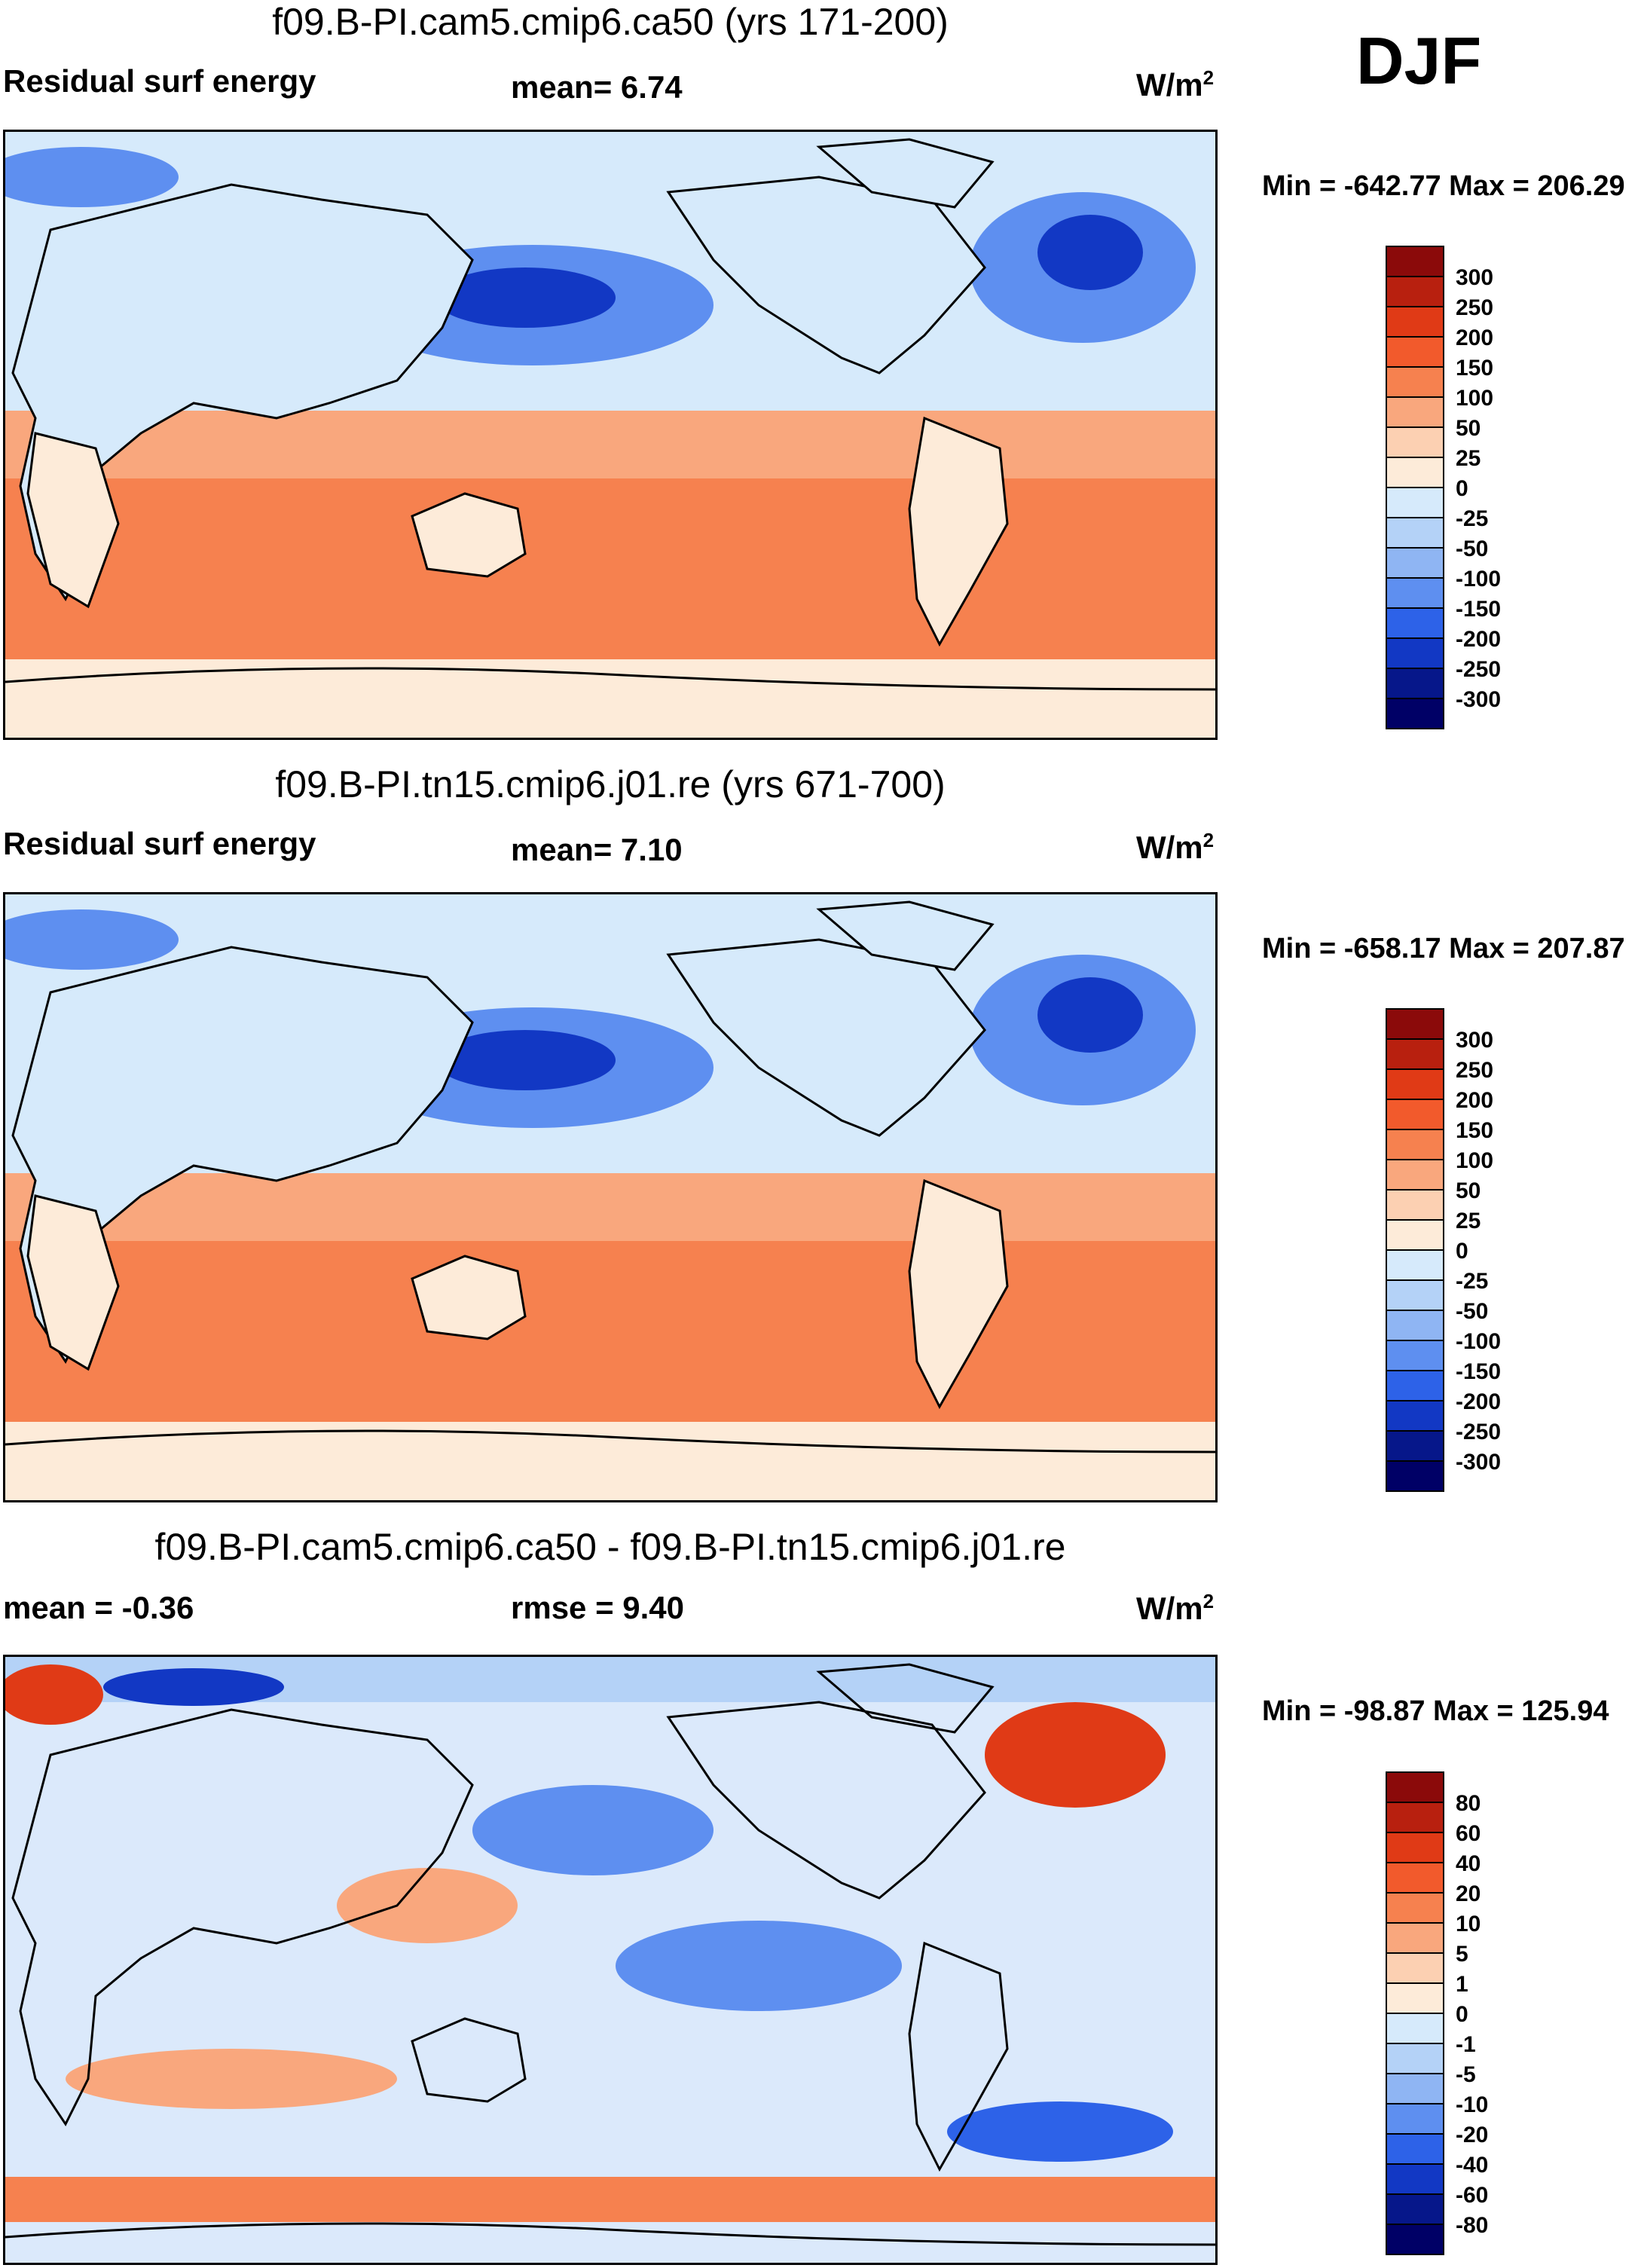 The width and height of the screenshot is (1644, 2268). I want to click on panel3-rmse: rmse = 9.40, so click(598, 1607).